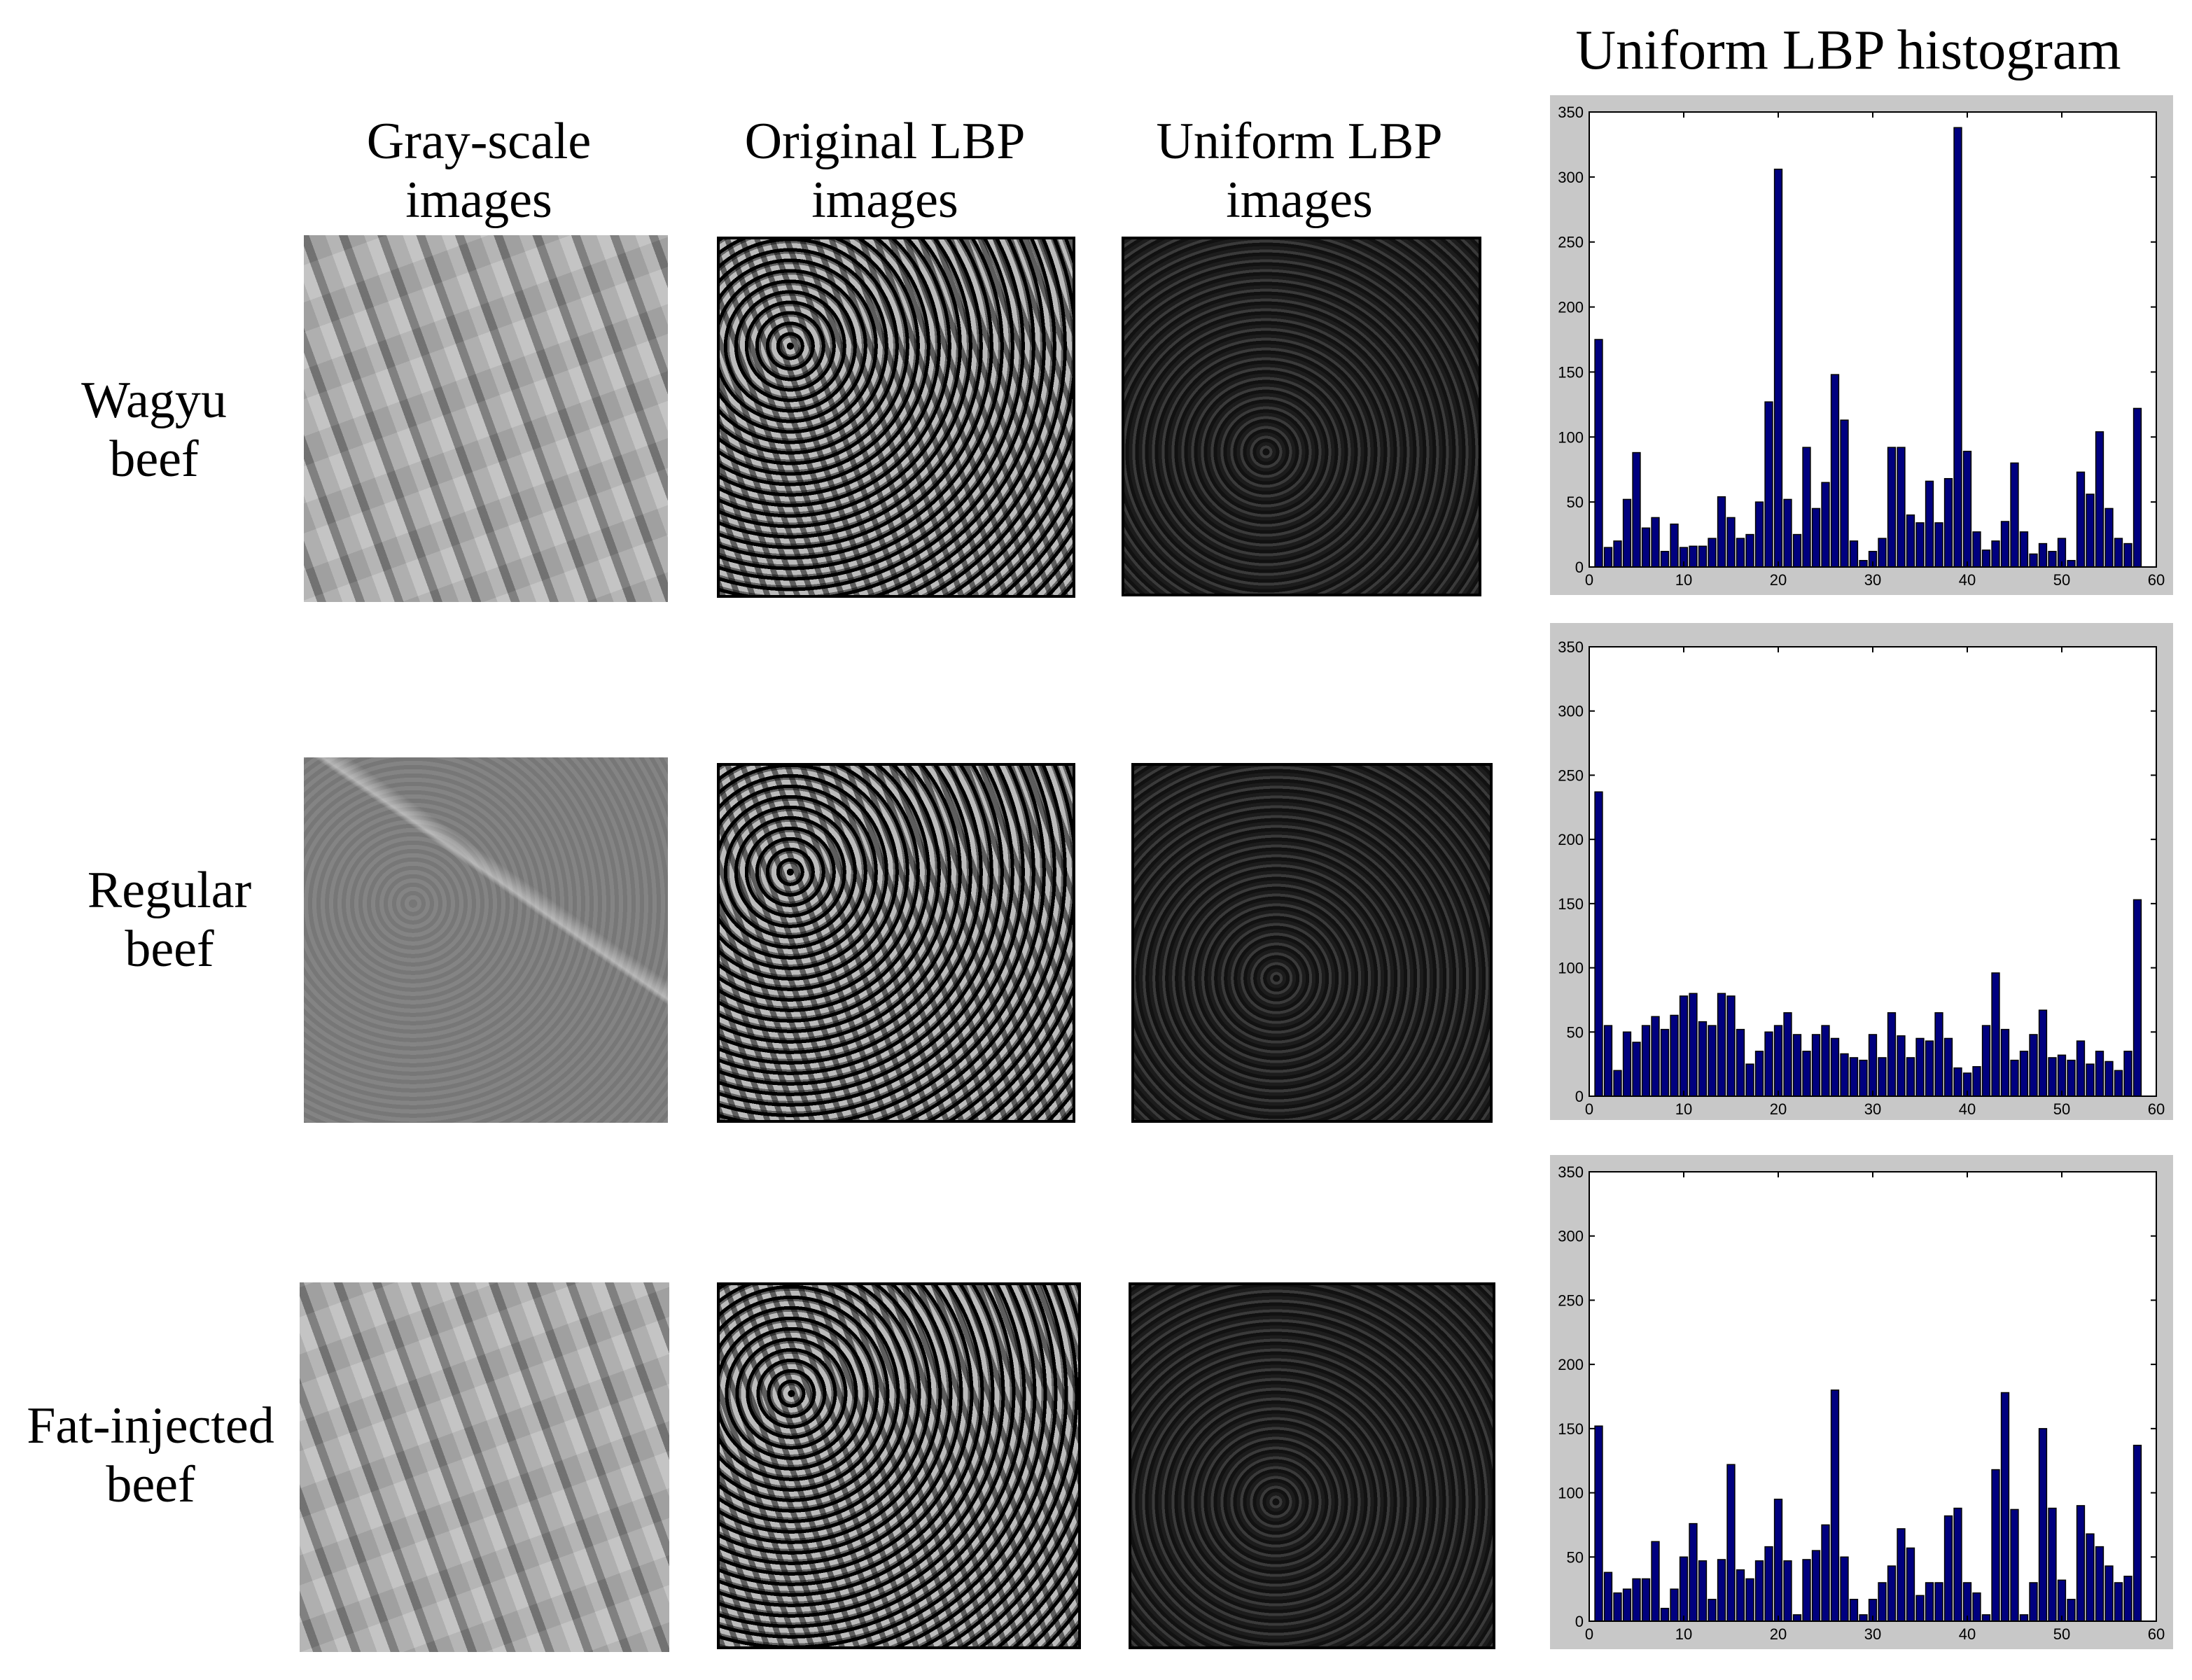 This screenshot has height=1680, width=2192. I want to click on y-tick-label: 150, so click(1571, 904).